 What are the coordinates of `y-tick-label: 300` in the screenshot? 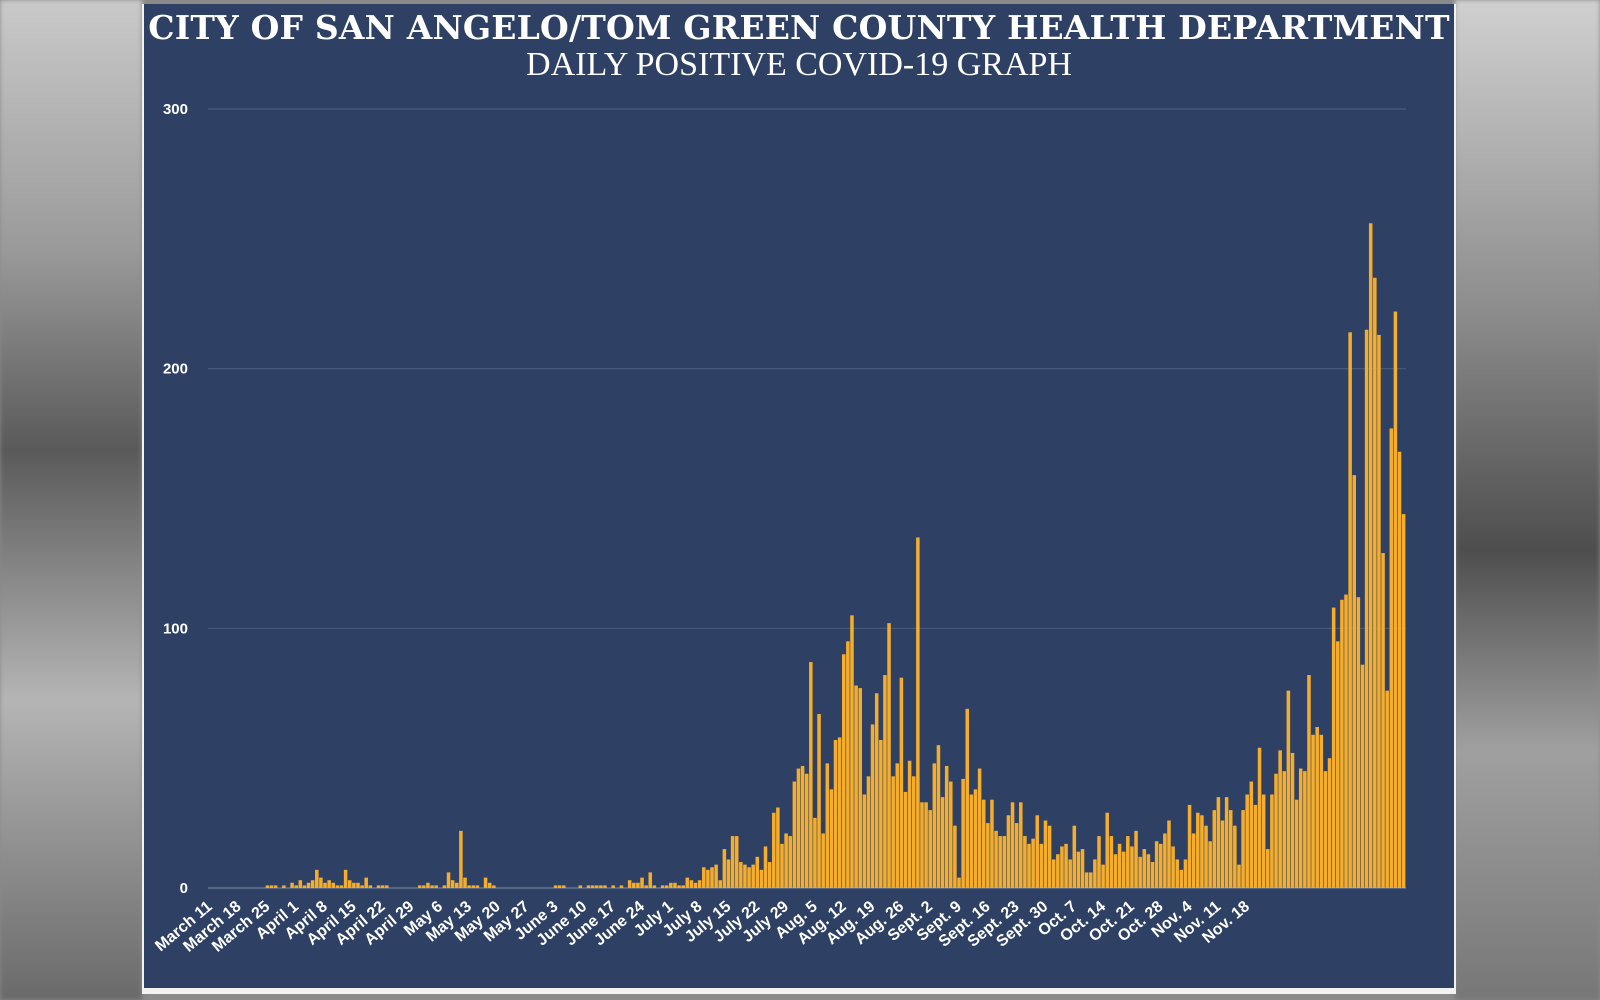 It's located at (175, 109).